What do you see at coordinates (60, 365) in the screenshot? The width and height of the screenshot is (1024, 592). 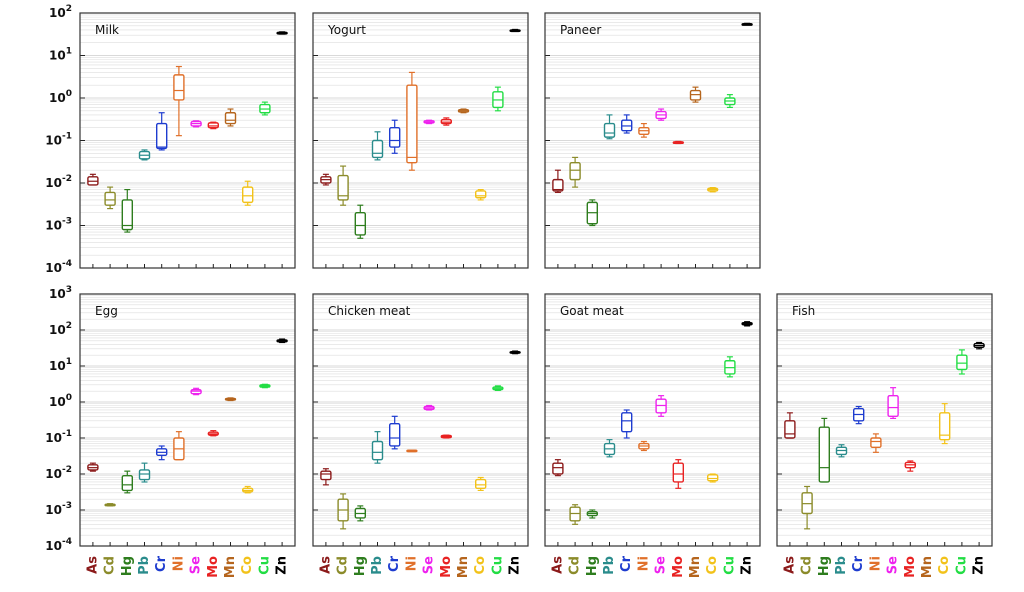 I see `y-tick-label: 101` at bounding box center [60, 365].